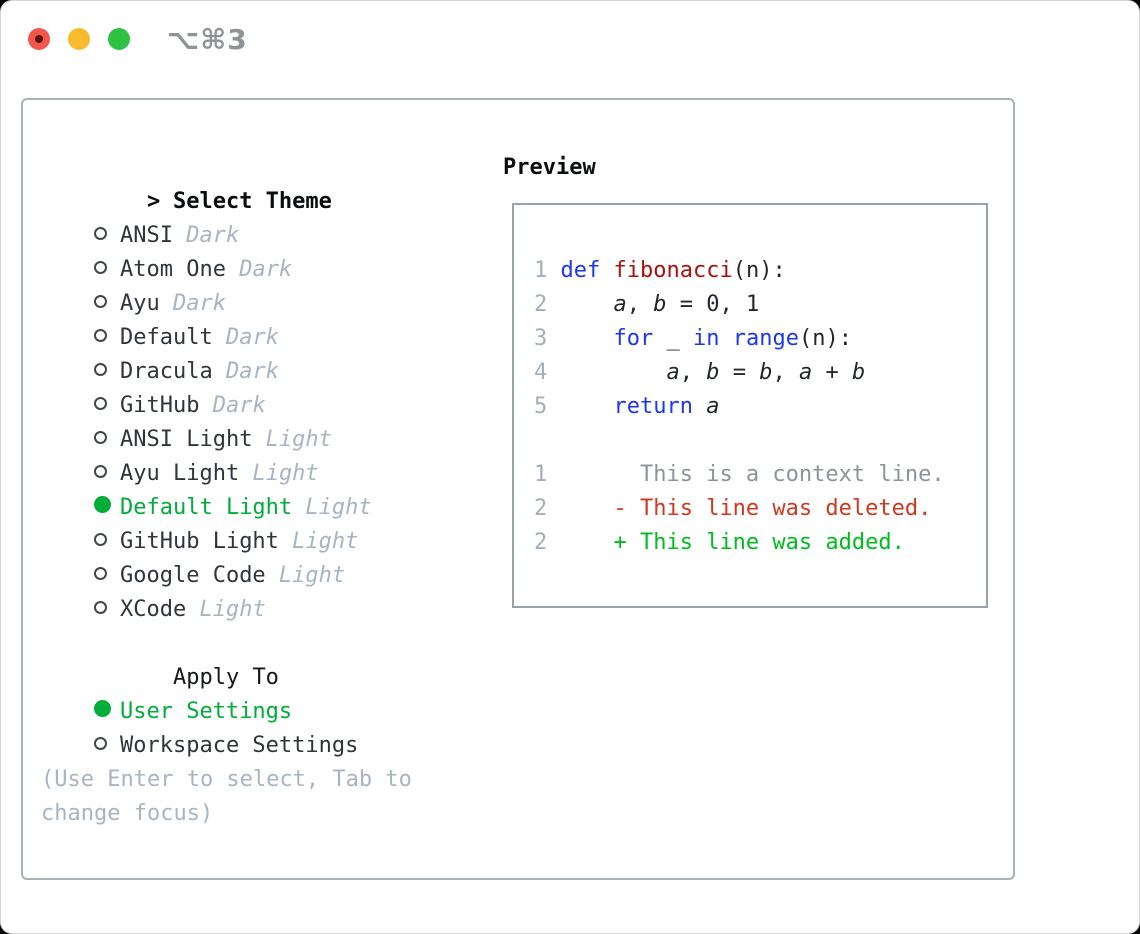 This screenshot has height=934, width=1140. What do you see at coordinates (760, 441) in the screenshot?
I see `code-line` at bounding box center [760, 441].